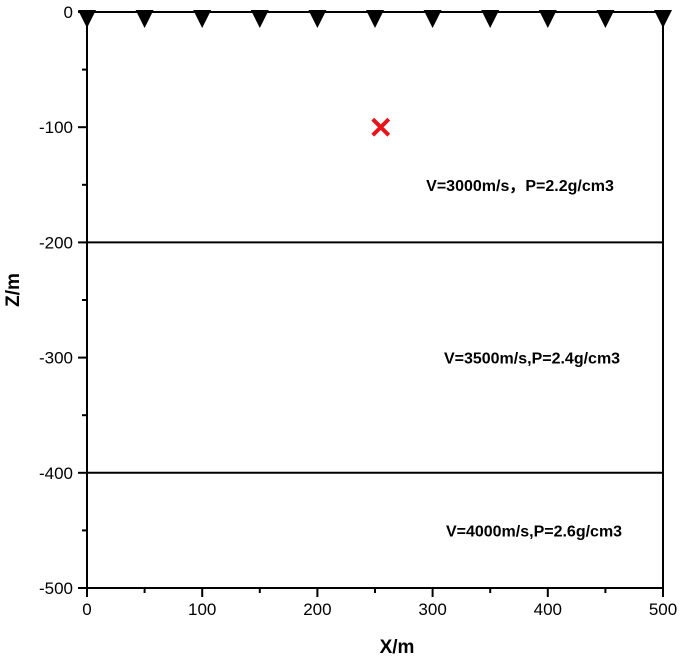 This screenshot has height=660, width=681. Describe the element at coordinates (534, 531) in the screenshot. I see `layer-label: V=4000m/s,P=2.6g/cm3` at that location.